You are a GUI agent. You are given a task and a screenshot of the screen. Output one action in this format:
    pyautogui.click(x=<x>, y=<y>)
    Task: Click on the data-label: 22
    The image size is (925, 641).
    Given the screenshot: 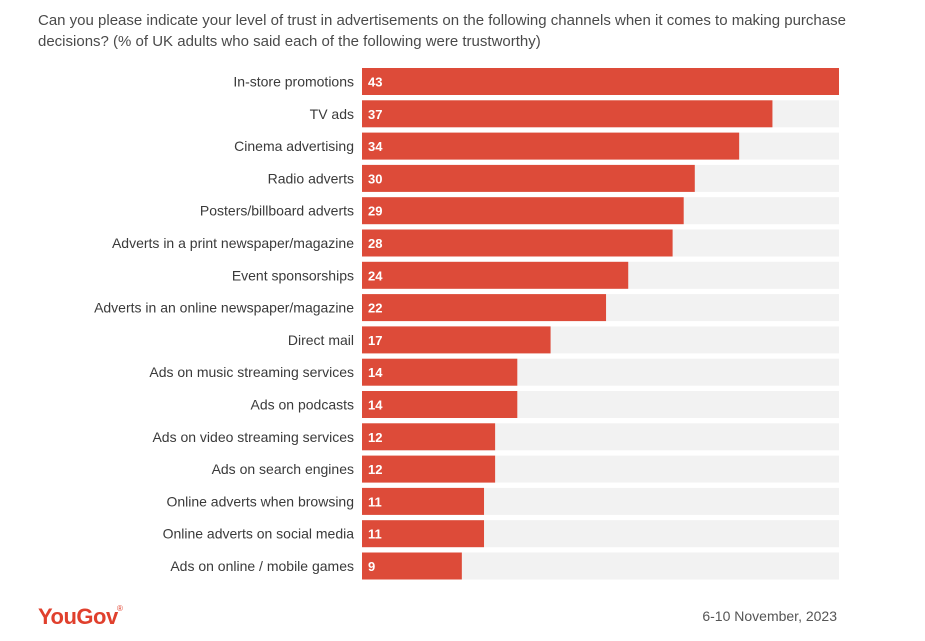 What is the action you would take?
    pyautogui.click(x=375, y=308)
    